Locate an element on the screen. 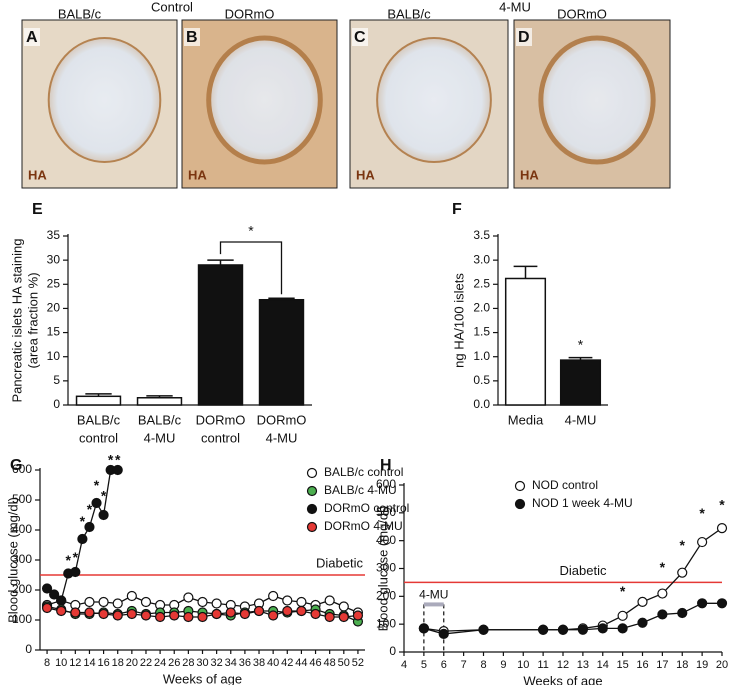 The image size is (739, 685). y-tick-label: 0.5 is located at coordinates (481, 380).